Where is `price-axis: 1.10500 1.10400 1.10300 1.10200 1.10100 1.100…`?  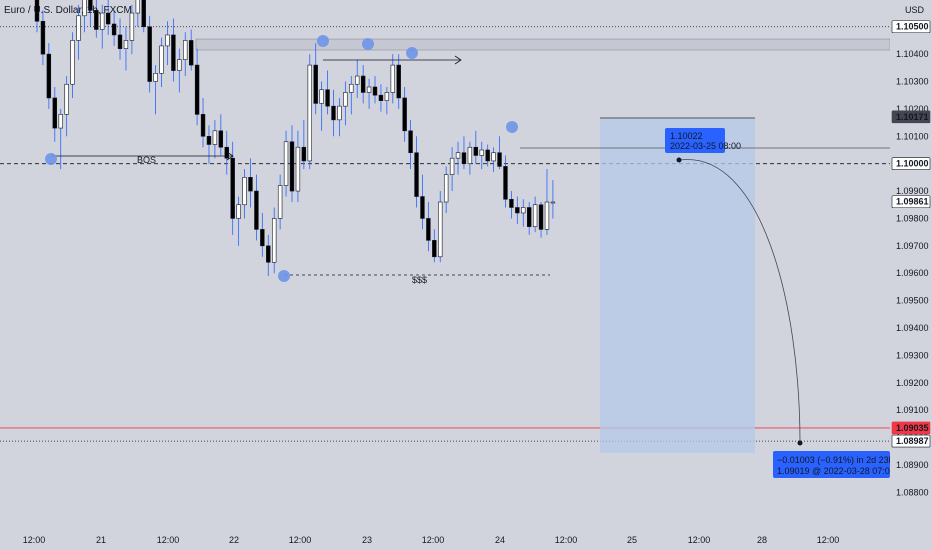 price-axis: 1.10500 1.10400 1.10300 1.10200 1.10100 1.100… is located at coordinates (911, 259).